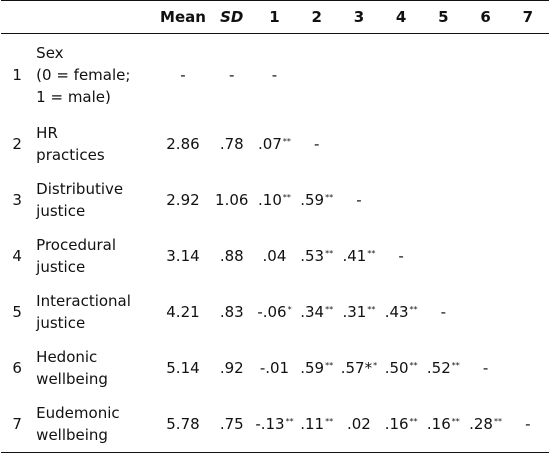 The image size is (551, 459). What do you see at coordinates (270, 200) in the screenshot?
I see `correlation-value: .10` at bounding box center [270, 200].